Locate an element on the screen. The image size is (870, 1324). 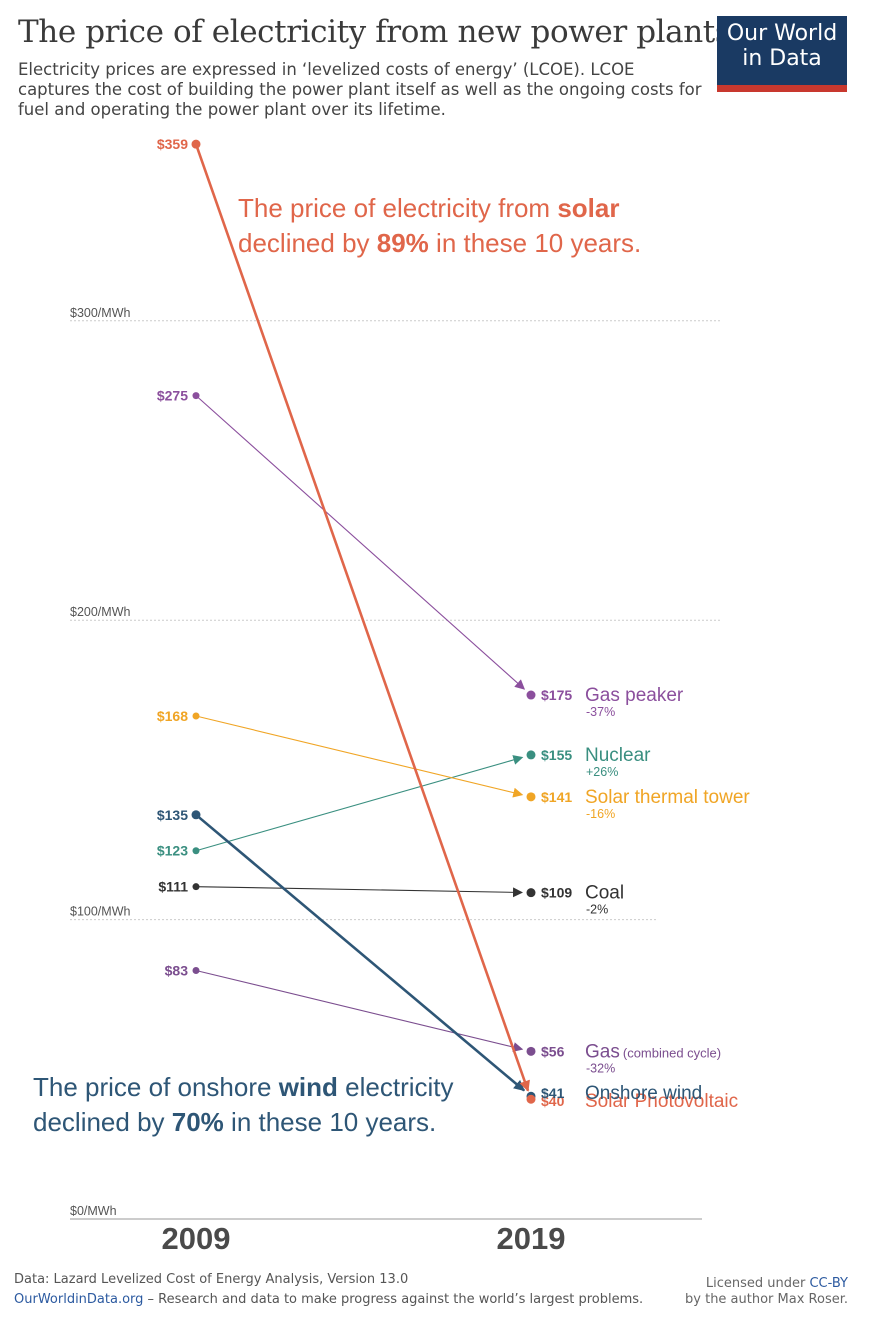
change-pct-nuclear: +26% is located at coordinates (602, 772).